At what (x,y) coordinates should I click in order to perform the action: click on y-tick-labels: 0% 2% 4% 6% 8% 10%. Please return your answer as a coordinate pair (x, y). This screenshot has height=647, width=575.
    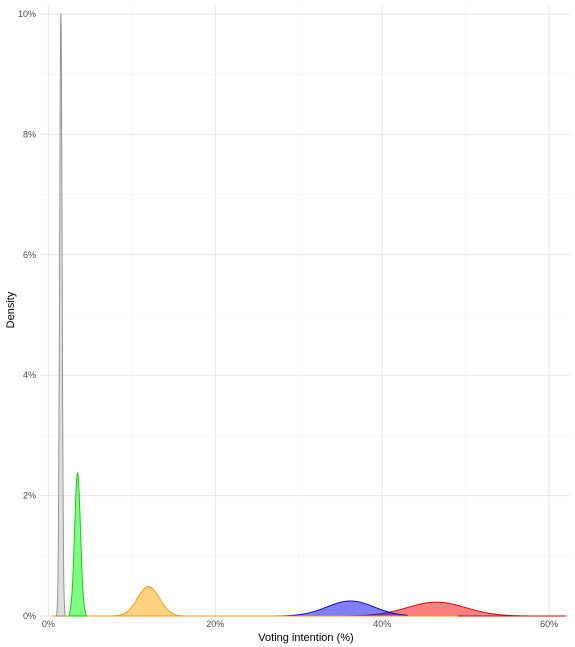
    Looking at the image, I should click on (27, 315).